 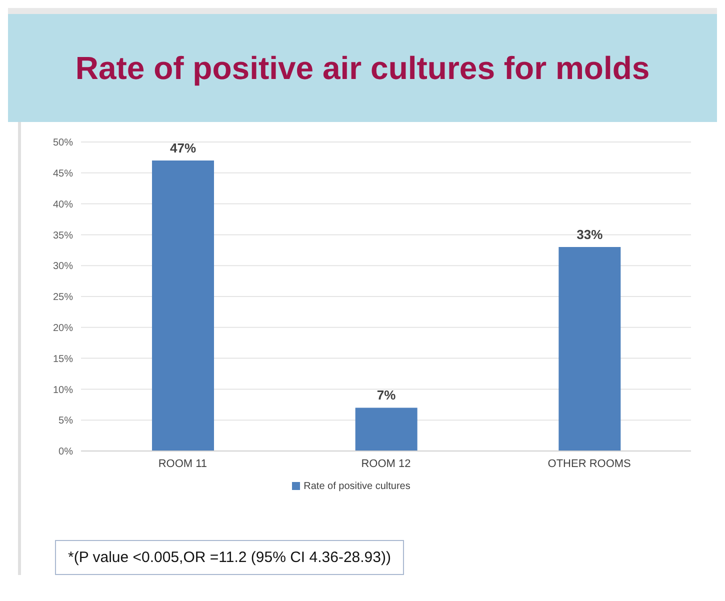 I want to click on x-tick-label: ROOM 11, so click(x=183, y=464).